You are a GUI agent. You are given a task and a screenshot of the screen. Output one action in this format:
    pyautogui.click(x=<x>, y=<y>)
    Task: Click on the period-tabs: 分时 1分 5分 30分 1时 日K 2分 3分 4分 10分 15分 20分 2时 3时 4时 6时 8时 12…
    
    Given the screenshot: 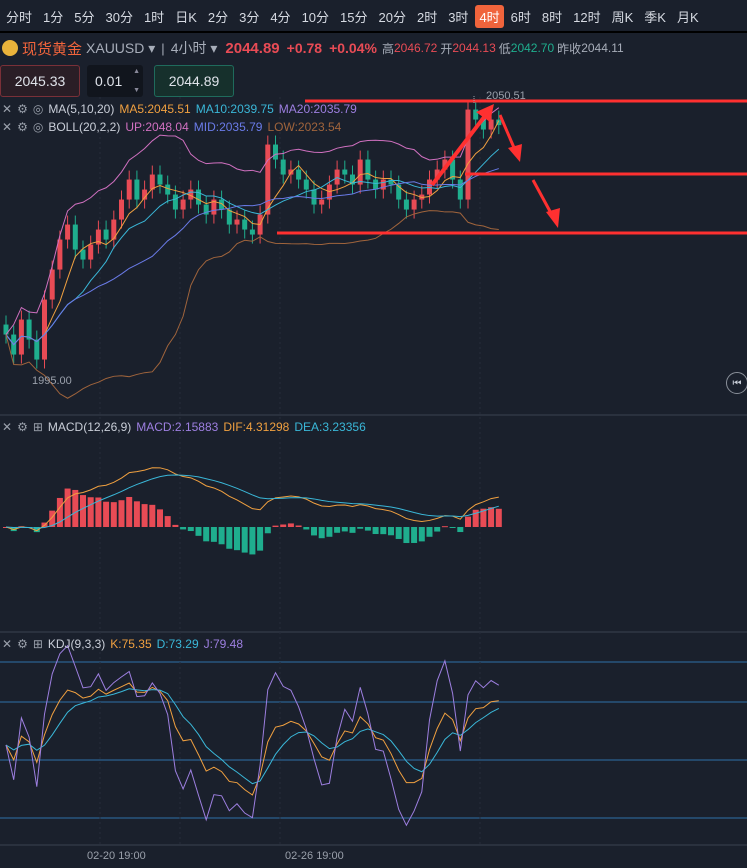 What is the action you would take?
    pyautogui.click(x=374, y=16)
    